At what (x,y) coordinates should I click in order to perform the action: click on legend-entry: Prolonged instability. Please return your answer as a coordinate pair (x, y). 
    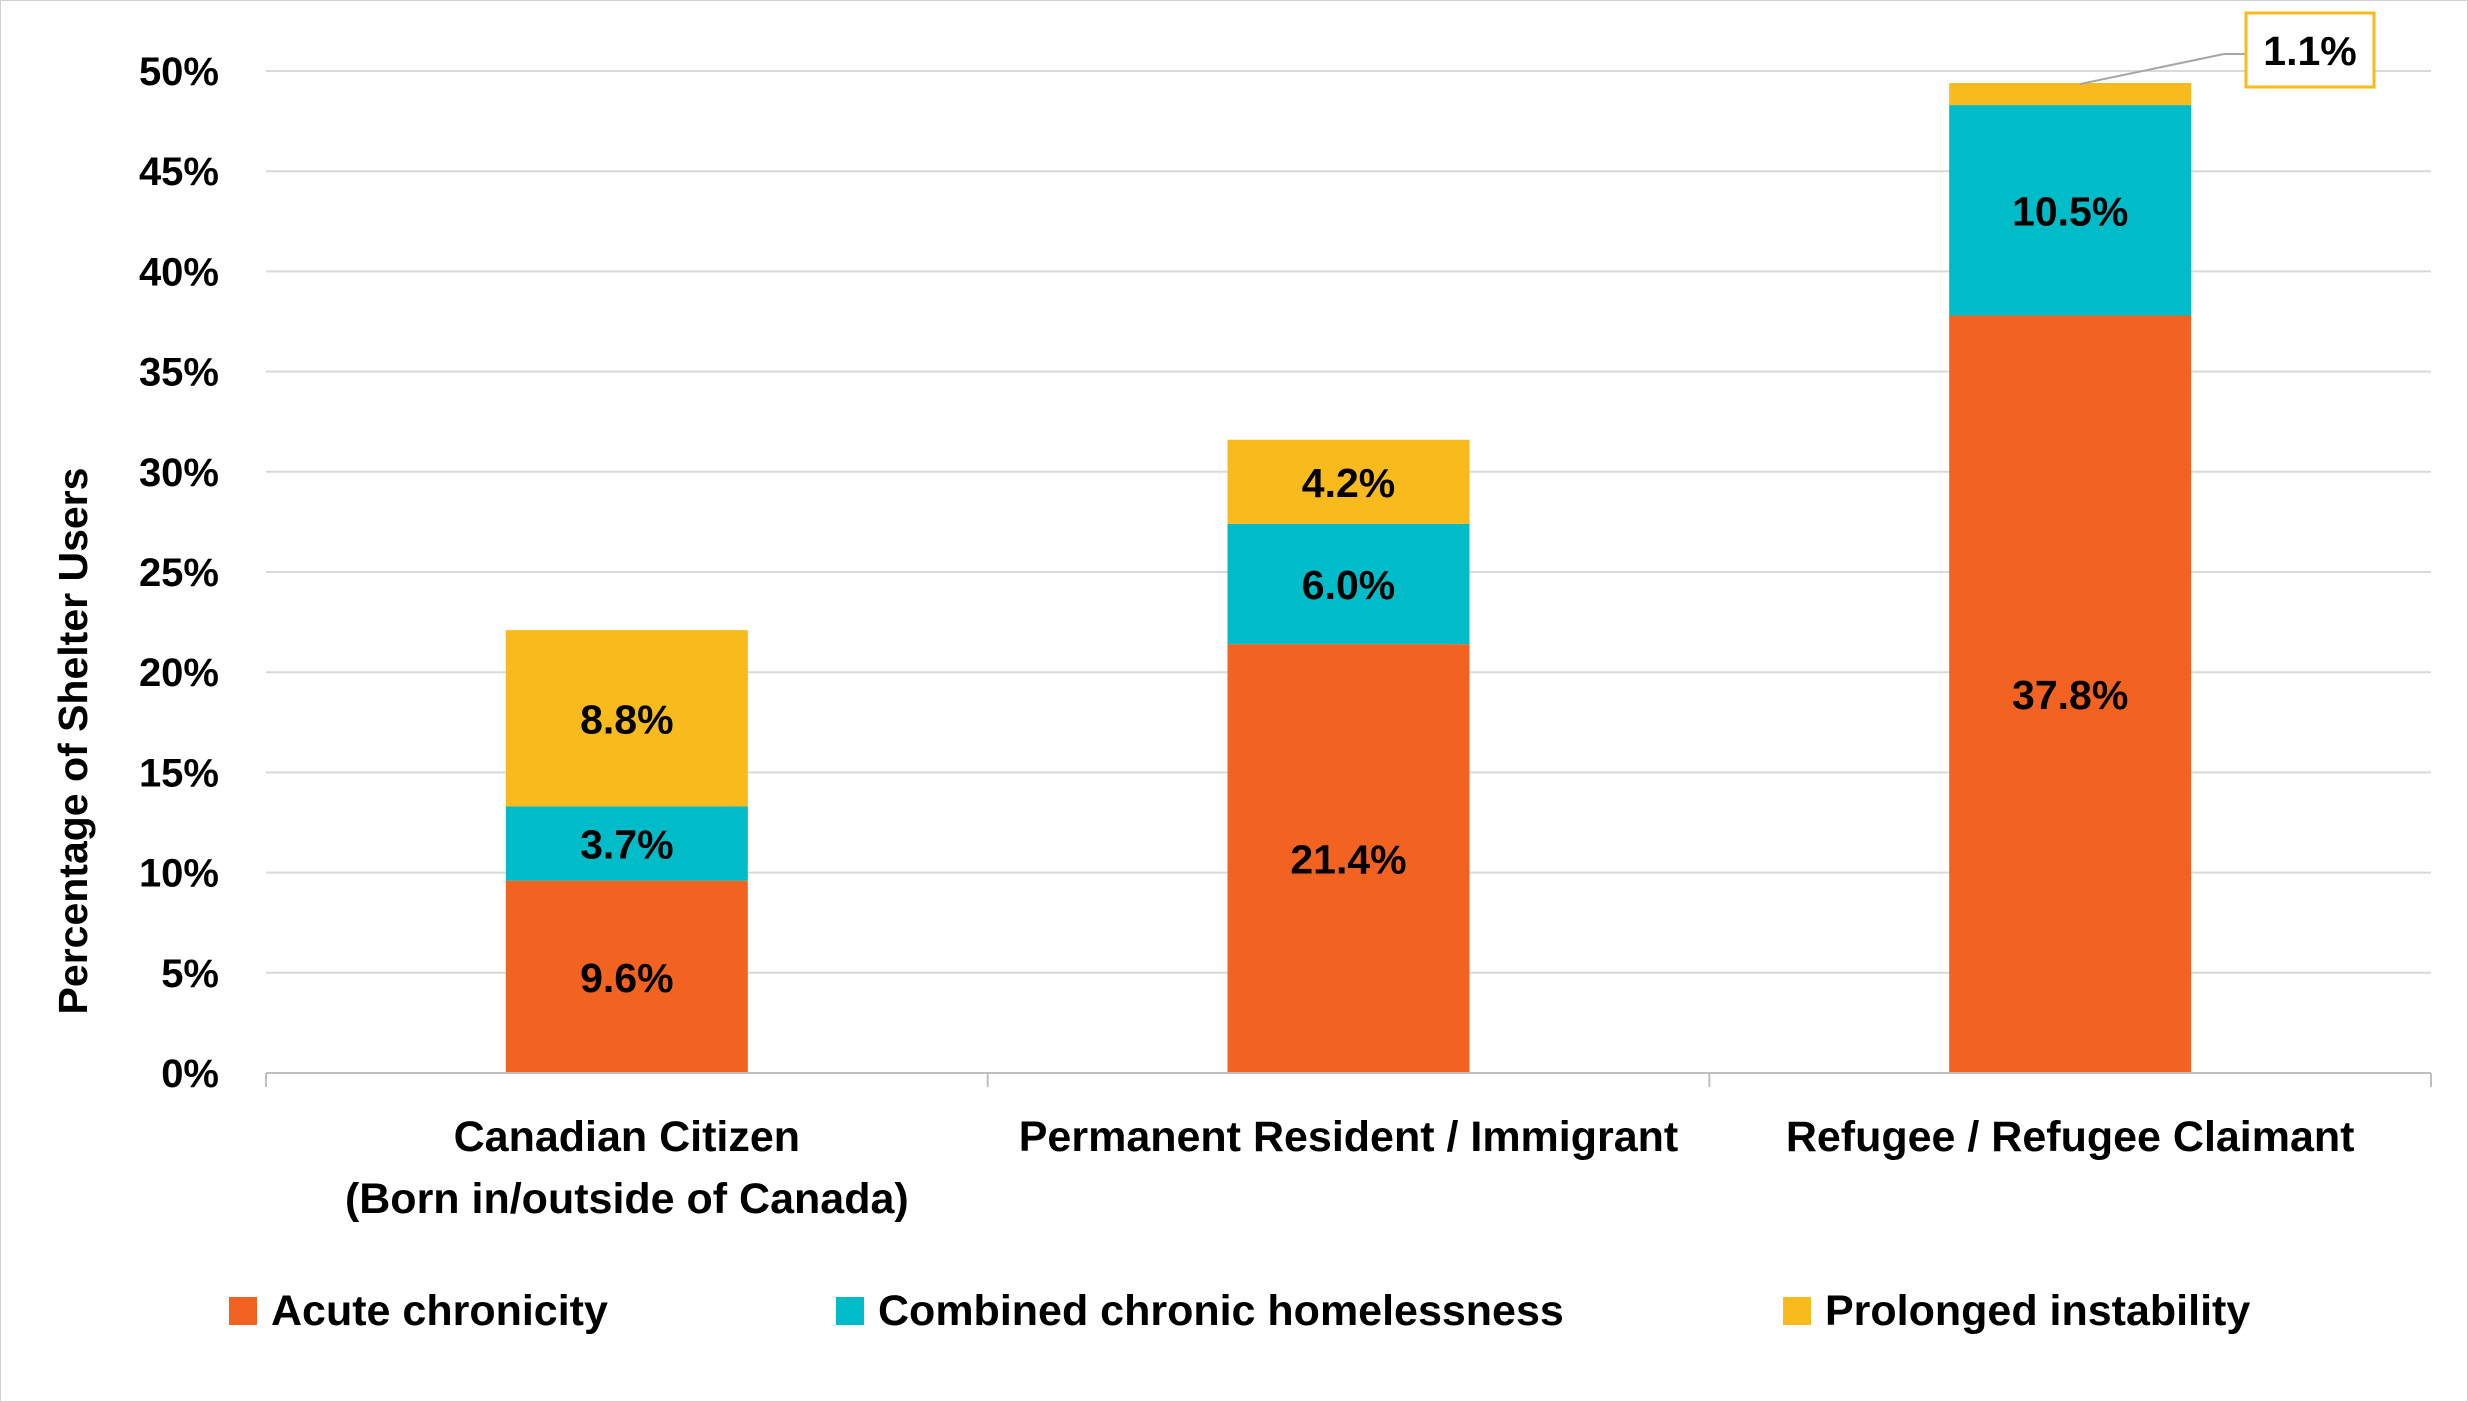
    Looking at the image, I should click on (2037, 1311).